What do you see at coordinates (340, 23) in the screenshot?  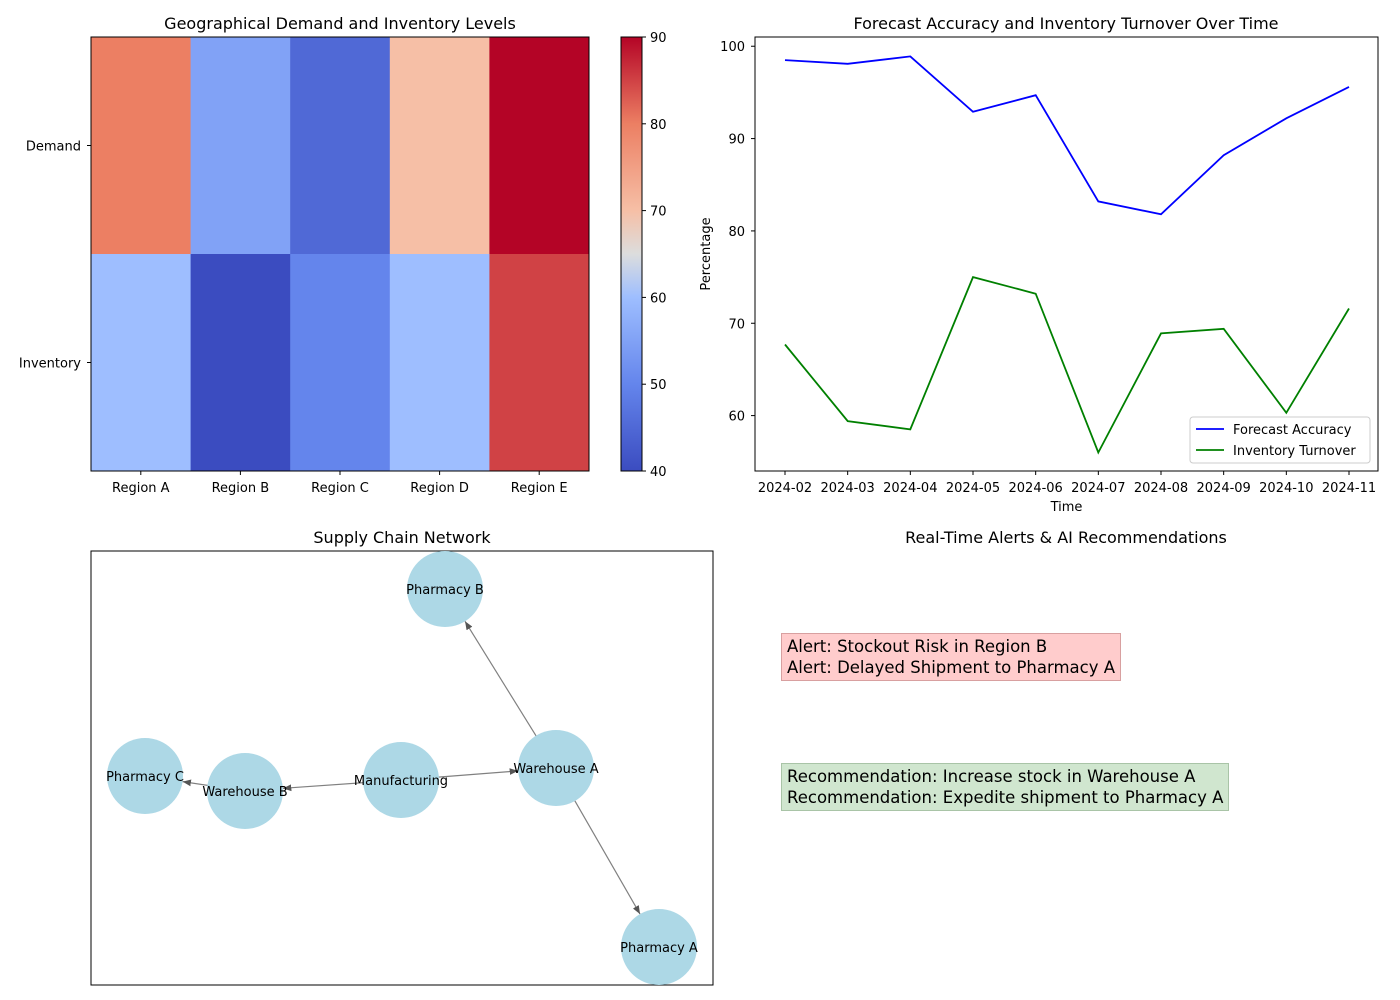 I see `heatmap-title: Geographical Demand and Inventory Levels` at bounding box center [340, 23].